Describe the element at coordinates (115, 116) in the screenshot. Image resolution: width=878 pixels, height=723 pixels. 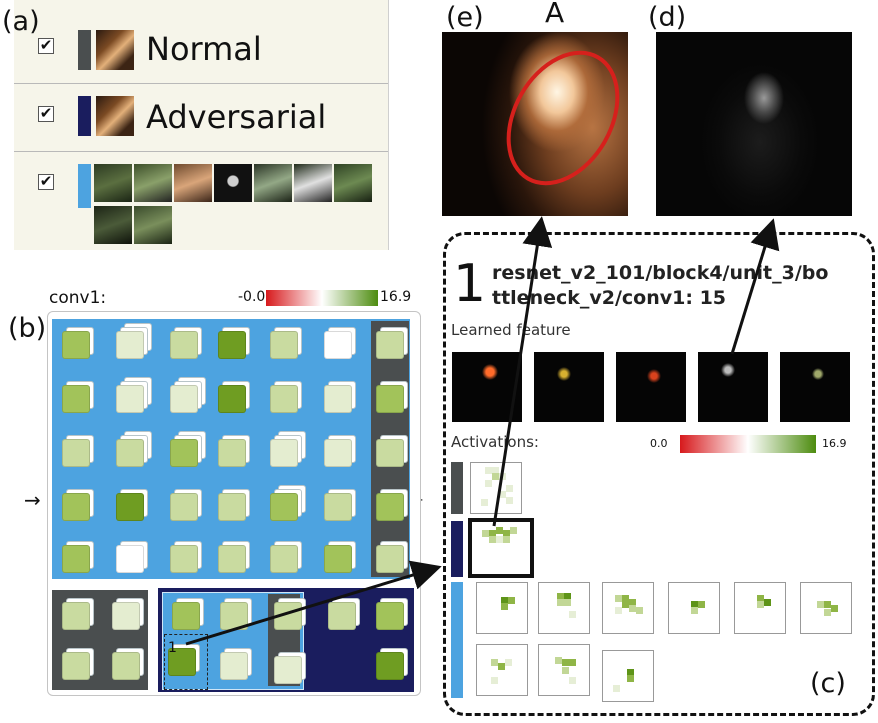
I see `adversarial-image-thumbnail` at that location.